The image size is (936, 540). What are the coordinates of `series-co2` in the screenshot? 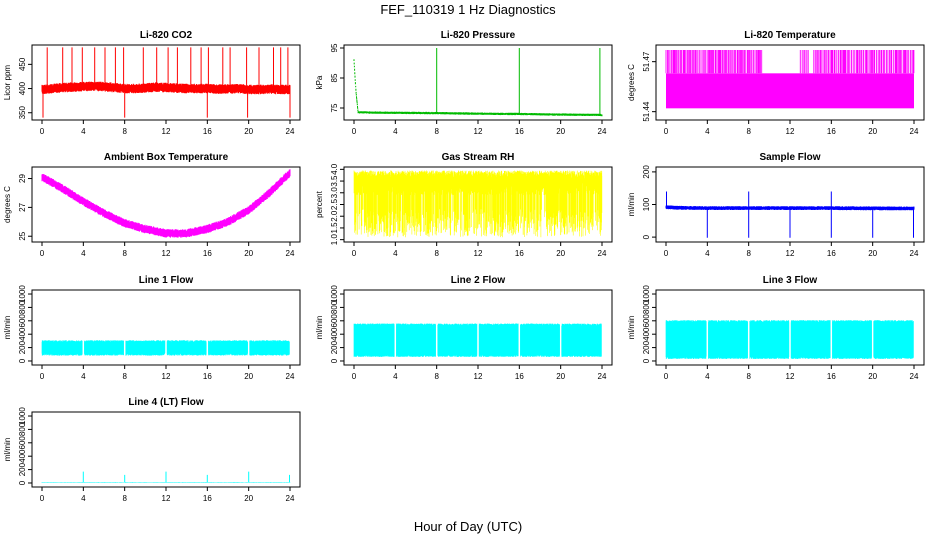 It's located at (166, 82).